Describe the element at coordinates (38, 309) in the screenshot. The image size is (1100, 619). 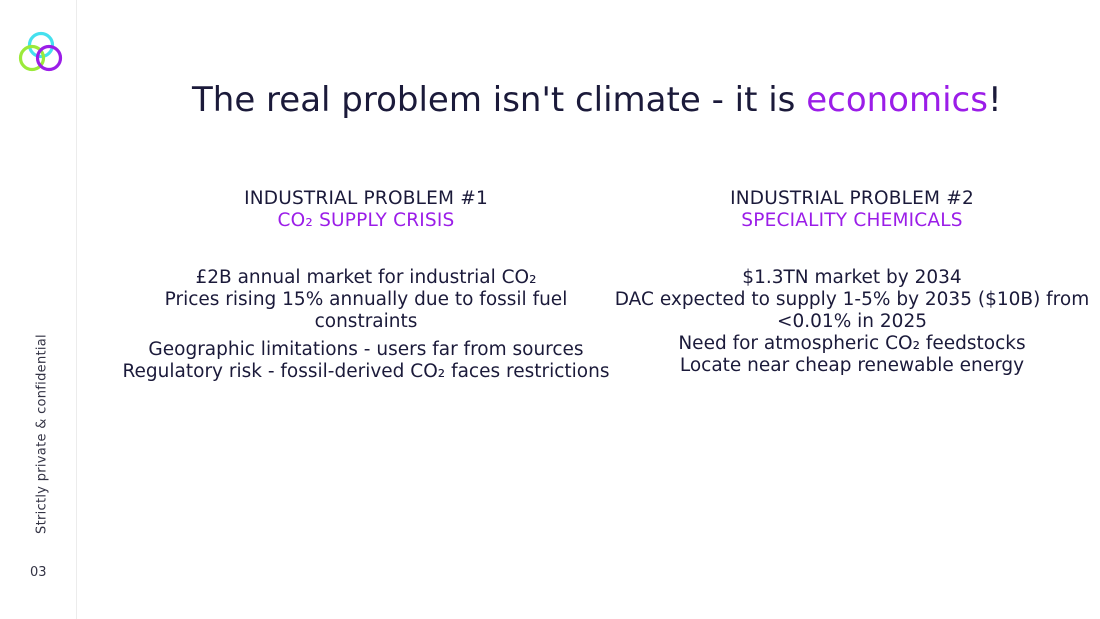
I see `side-rail: Strictly private & confidential 03` at that location.